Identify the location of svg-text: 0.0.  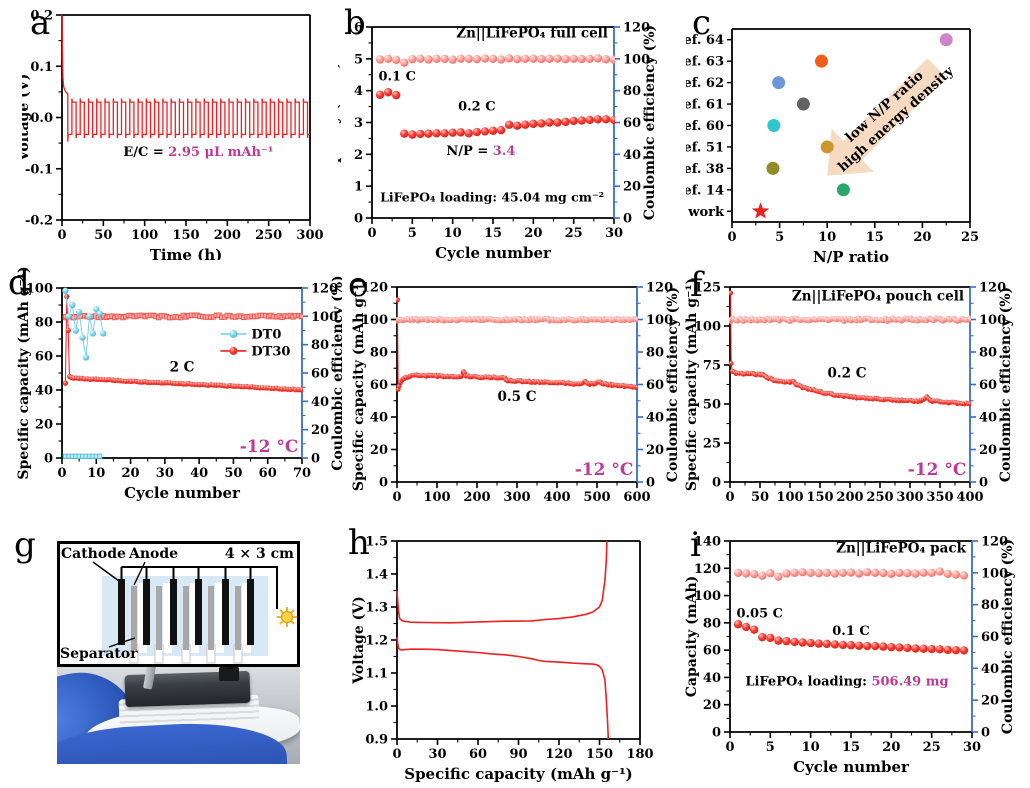
(41, 118).